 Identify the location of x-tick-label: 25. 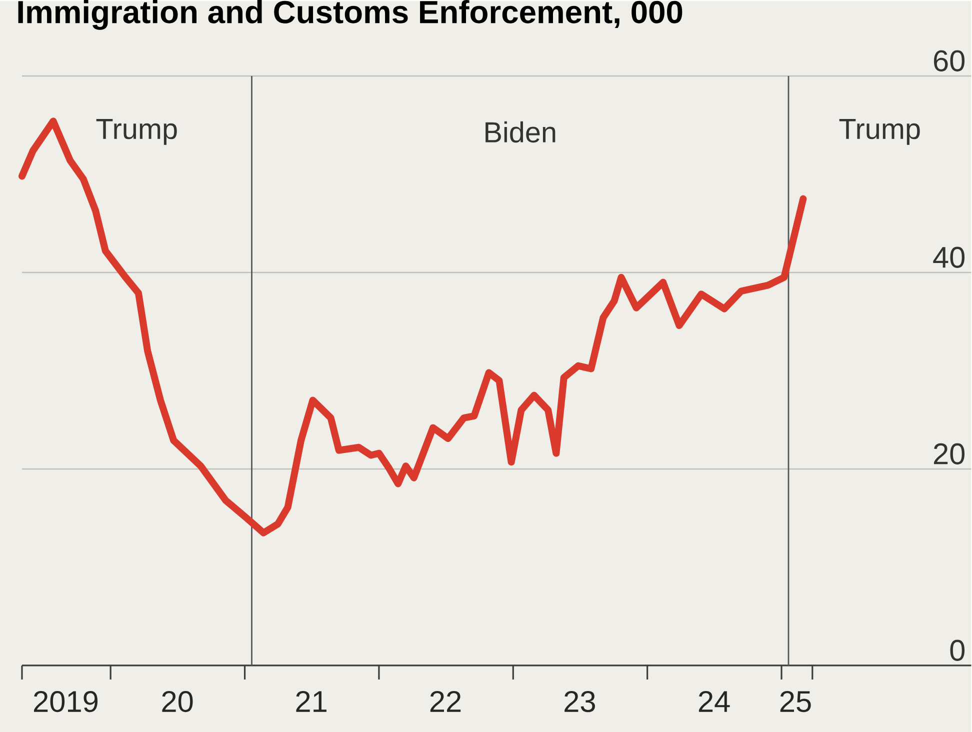
(795, 701).